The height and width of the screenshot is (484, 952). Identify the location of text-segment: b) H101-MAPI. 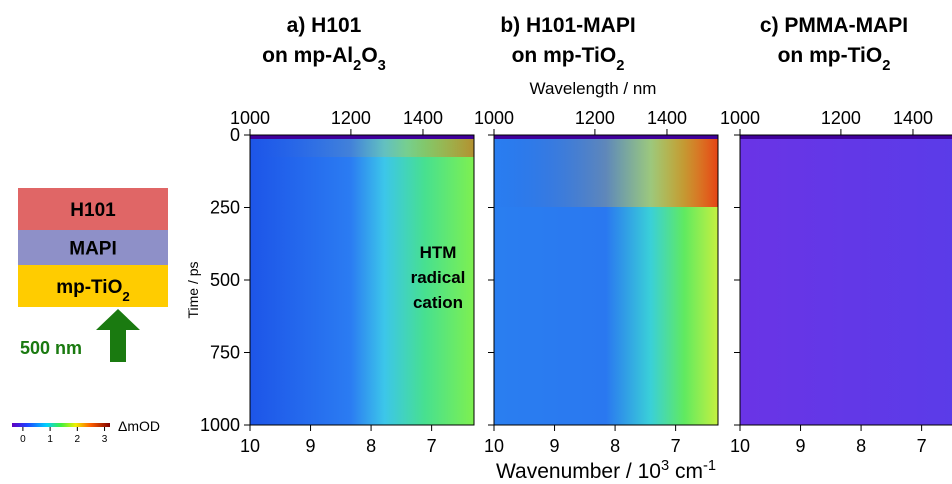
(567, 25).